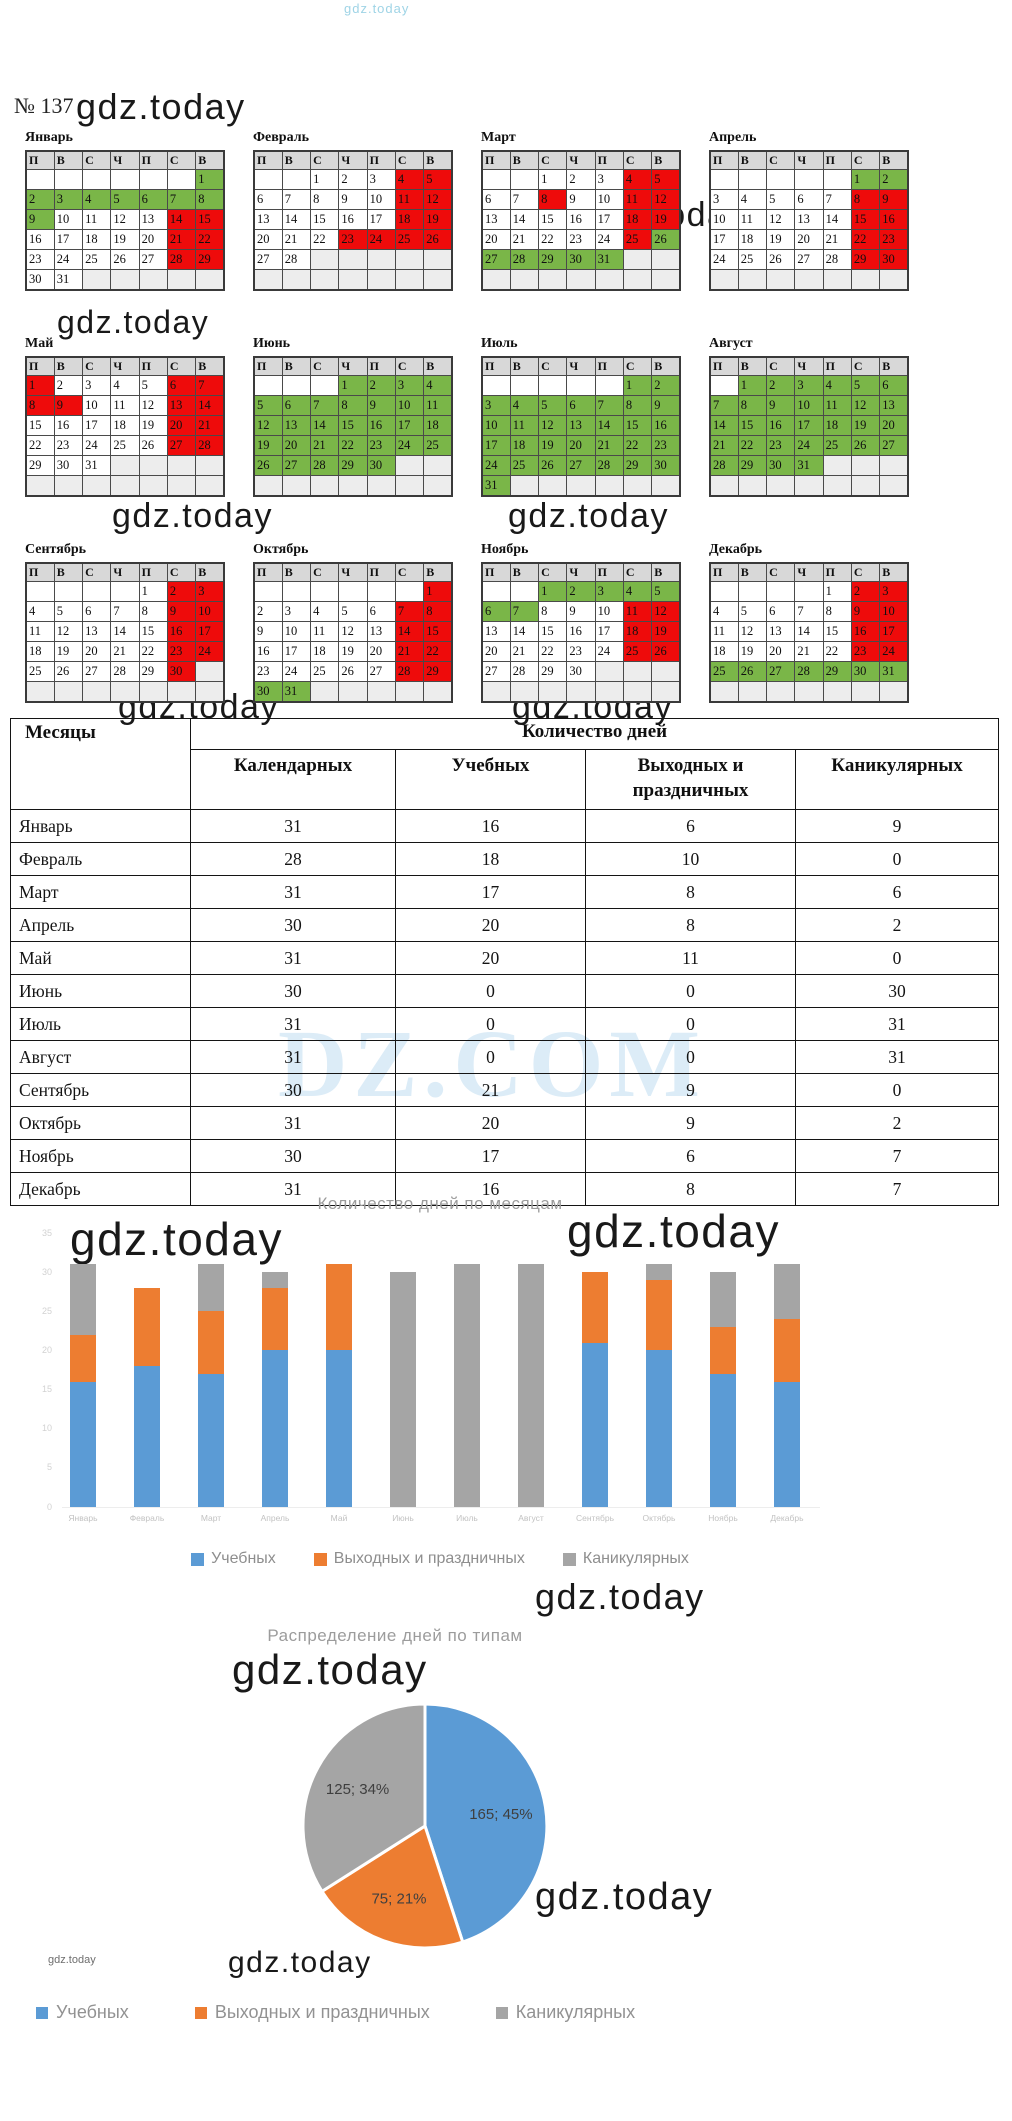  Describe the element at coordinates (192, 516) in the screenshot. I see `watermark-row3-left: gdz.today` at that location.